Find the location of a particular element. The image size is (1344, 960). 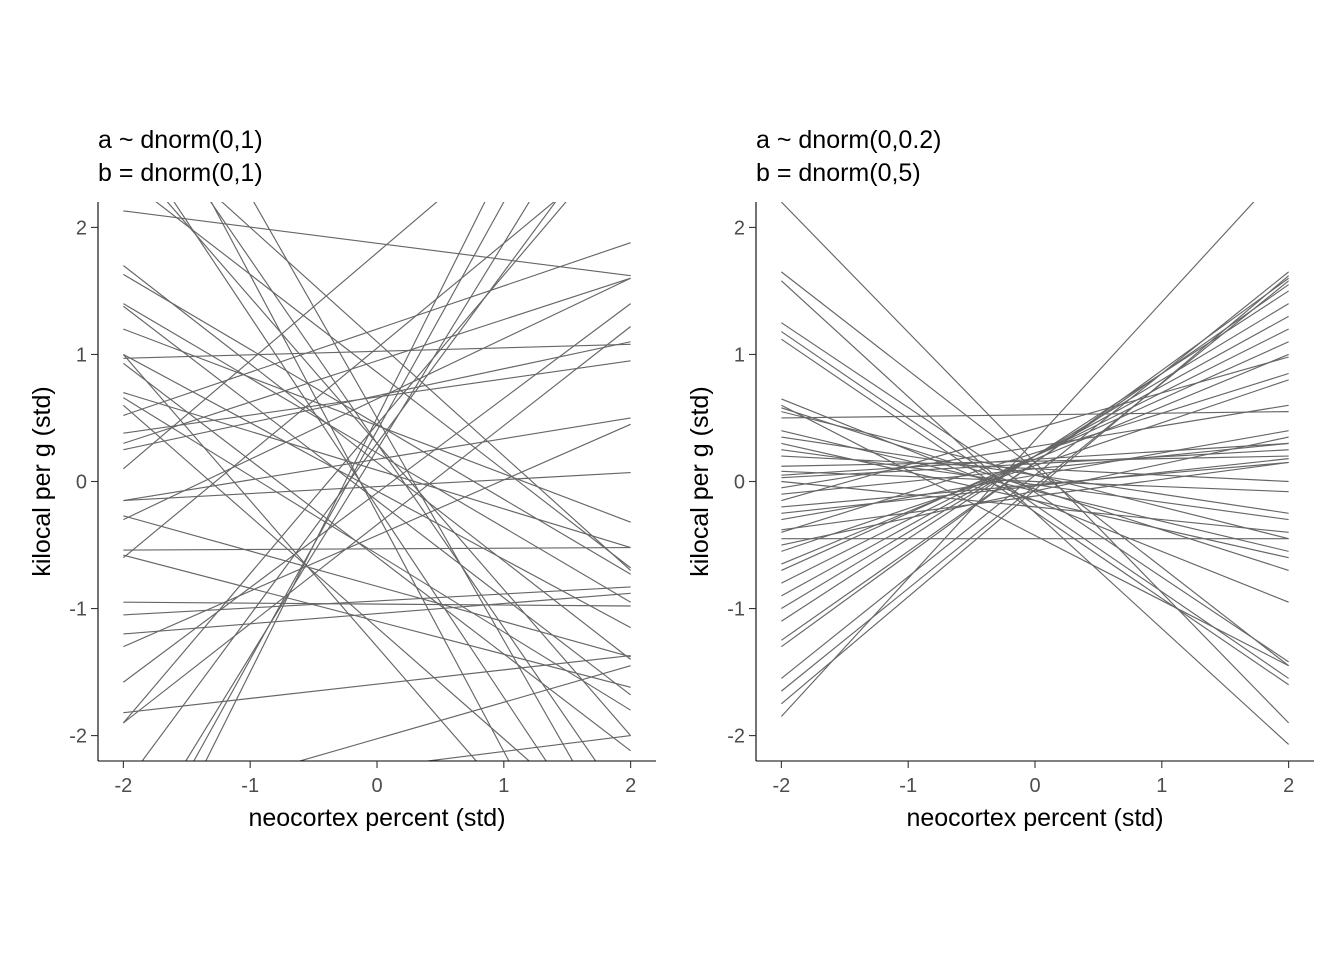

panel-title-line: b = dnorm(0,5) is located at coordinates (838, 173).